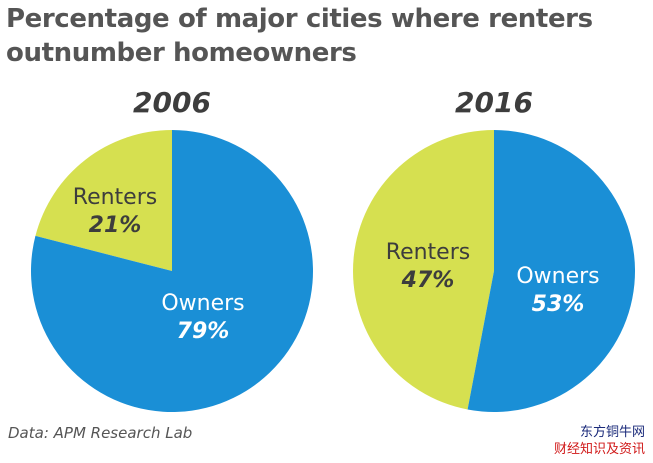 The height and width of the screenshot is (463, 653). I want to click on pie-slice-renters-2006, so click(104, 200).